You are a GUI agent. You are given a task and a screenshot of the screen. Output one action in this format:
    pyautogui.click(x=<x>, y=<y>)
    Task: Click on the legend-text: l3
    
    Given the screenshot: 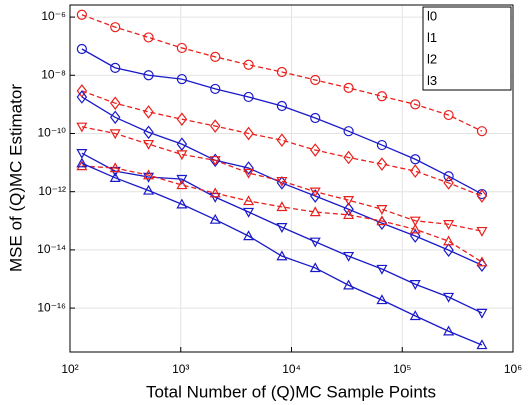 What is the action you would take?
    pyautogui.click(x=432, y=80)
    